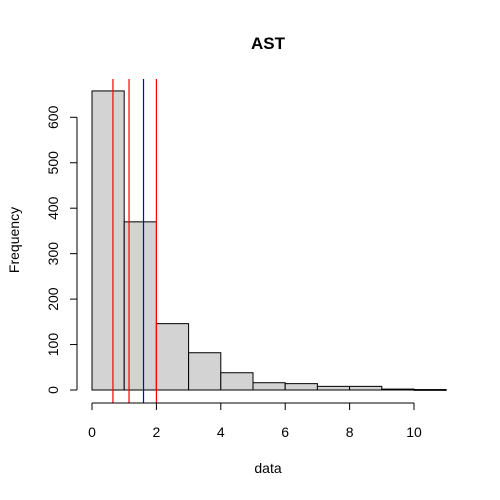 Image resolution: width=500 pixels, height=500 pixels. Describe the element at coordinates (53, 163) in the screenshot. I see `y-tick-label-5: 500` at that location.